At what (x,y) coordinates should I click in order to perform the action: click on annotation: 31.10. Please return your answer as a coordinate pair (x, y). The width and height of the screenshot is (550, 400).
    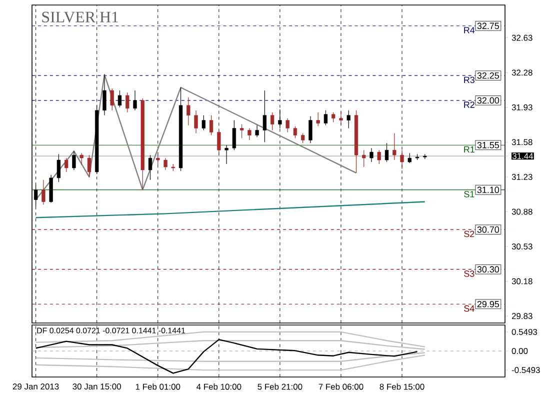
    Looking at the image, I should click on (488, 190).